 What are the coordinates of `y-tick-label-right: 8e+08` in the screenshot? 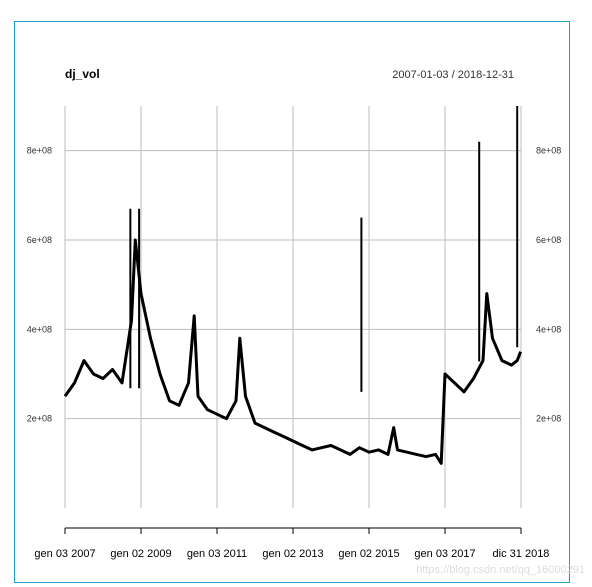 It's located at (548, 151).